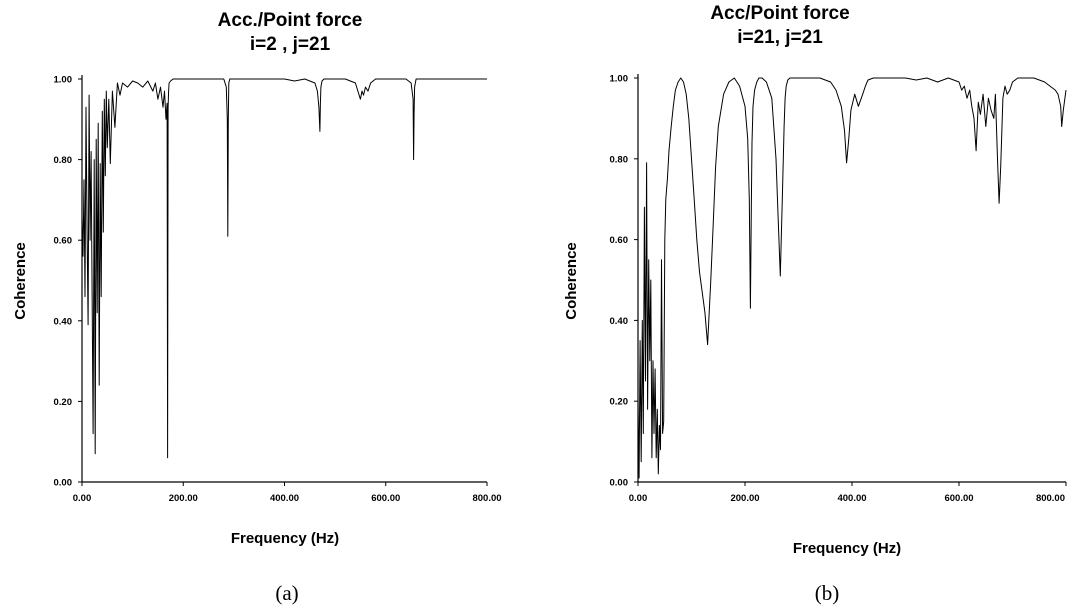  Describe the element at coordinates (286, 593) in the screenshot. I see `figure-caption: (a)` at that location.